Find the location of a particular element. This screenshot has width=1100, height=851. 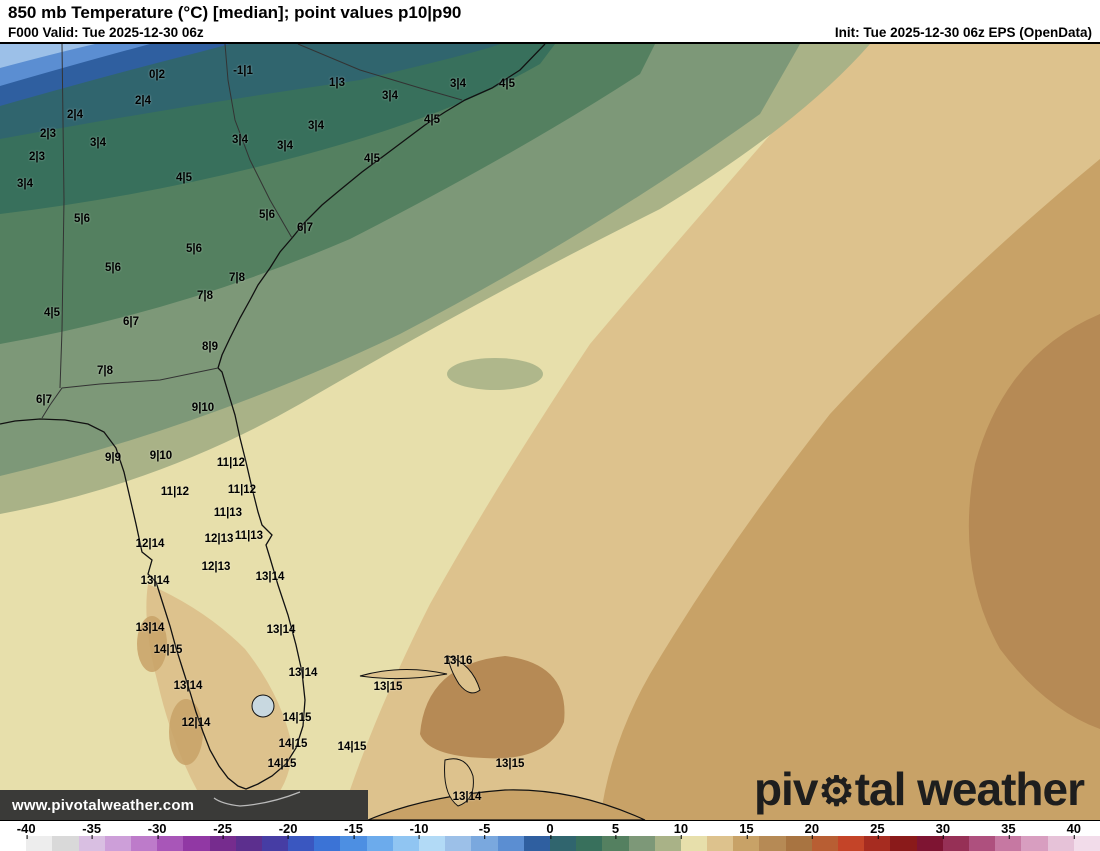

valid-time-label: F000 Valid: Tue 2025-12-30 06z is located at coordinates (106, 32).